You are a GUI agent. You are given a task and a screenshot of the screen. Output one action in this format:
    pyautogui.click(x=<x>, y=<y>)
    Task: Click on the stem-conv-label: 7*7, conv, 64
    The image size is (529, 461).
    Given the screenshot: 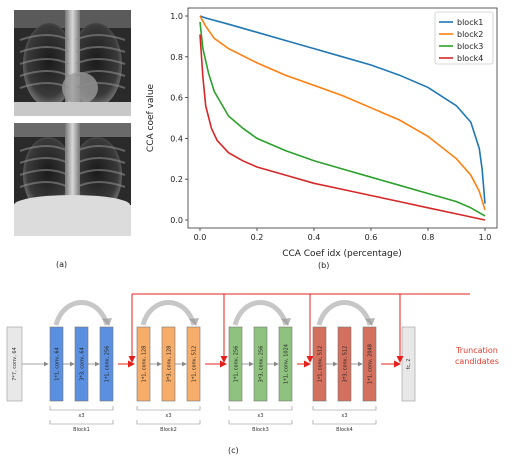 What is the action you would take?
    pyautogui.click(x=15, y=364)
    